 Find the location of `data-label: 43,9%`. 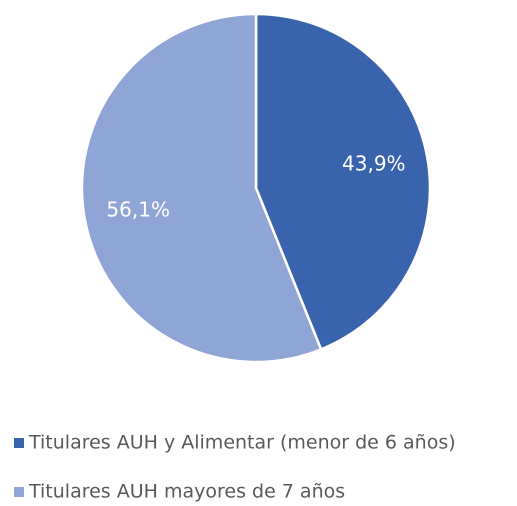

data-label: 43,9% is located at coordinates (374, 164).